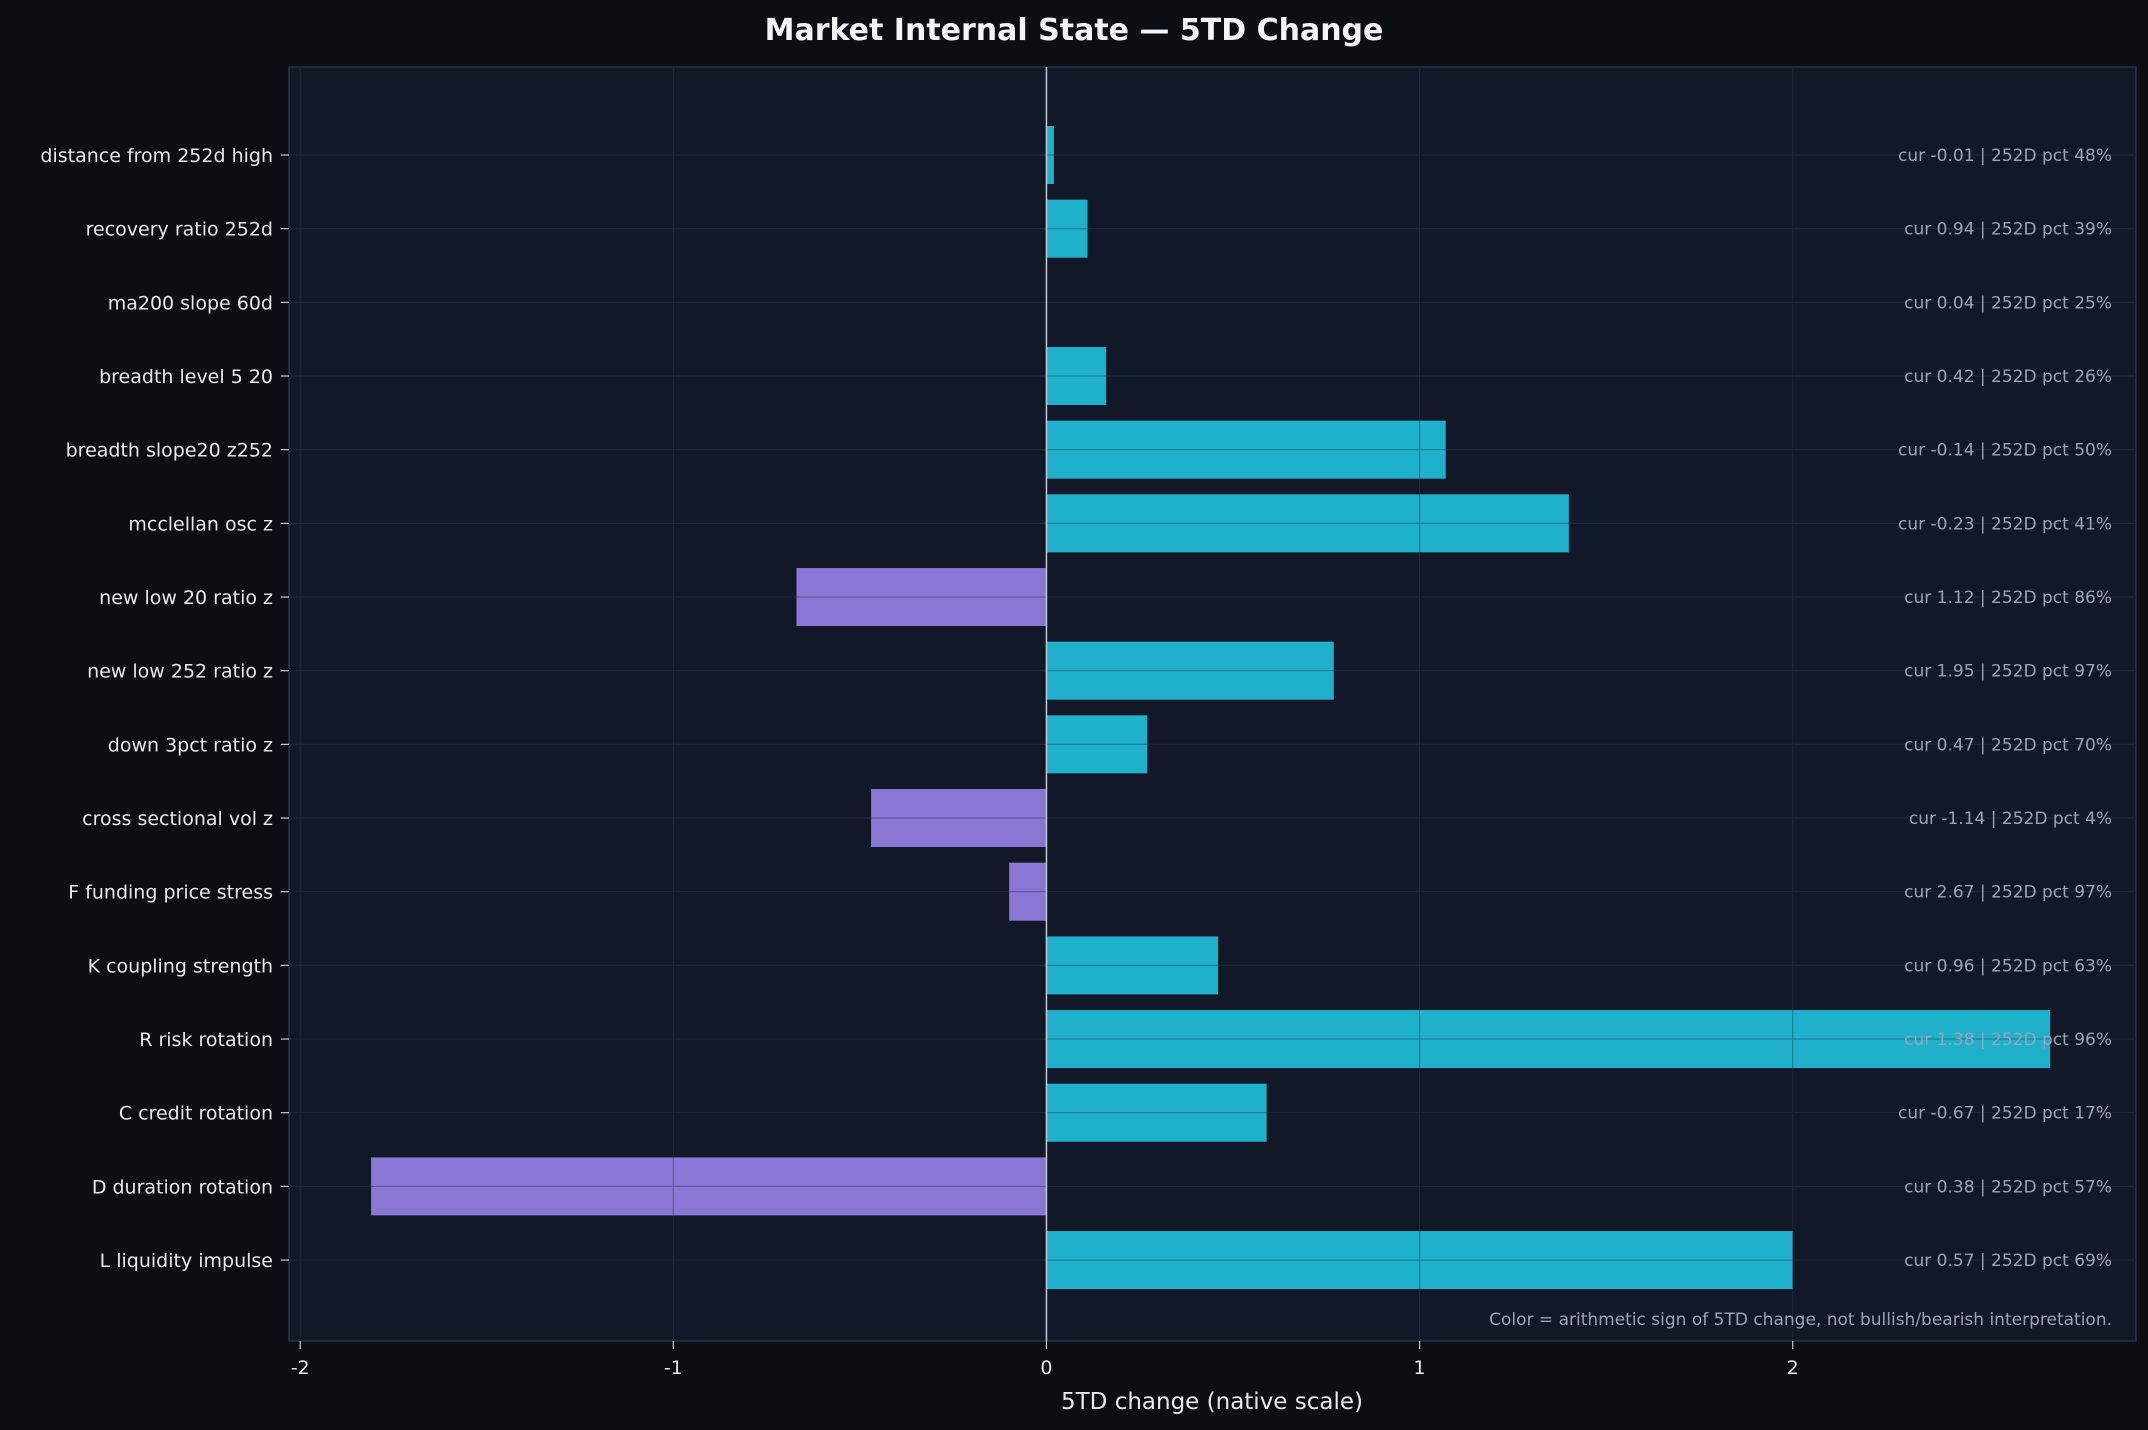 This screenshot has width=2148, height=1430. Describe the element at coordinates (2008, 966) in the screenshot. I see `bar-annotation: cur 0.96 | 252D pct 63%` at that location.